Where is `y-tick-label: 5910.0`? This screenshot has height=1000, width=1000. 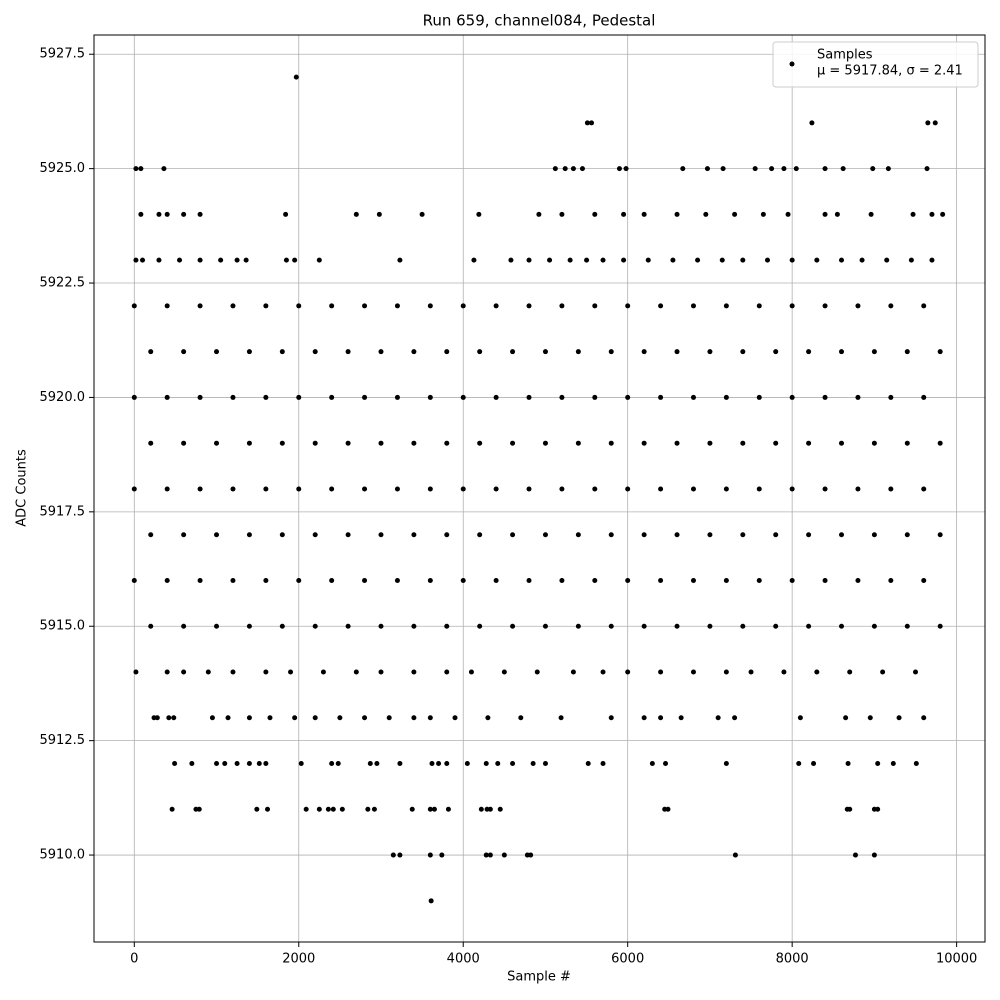 y-tick-label: 5910.0 is located at coordinates (63, 855).